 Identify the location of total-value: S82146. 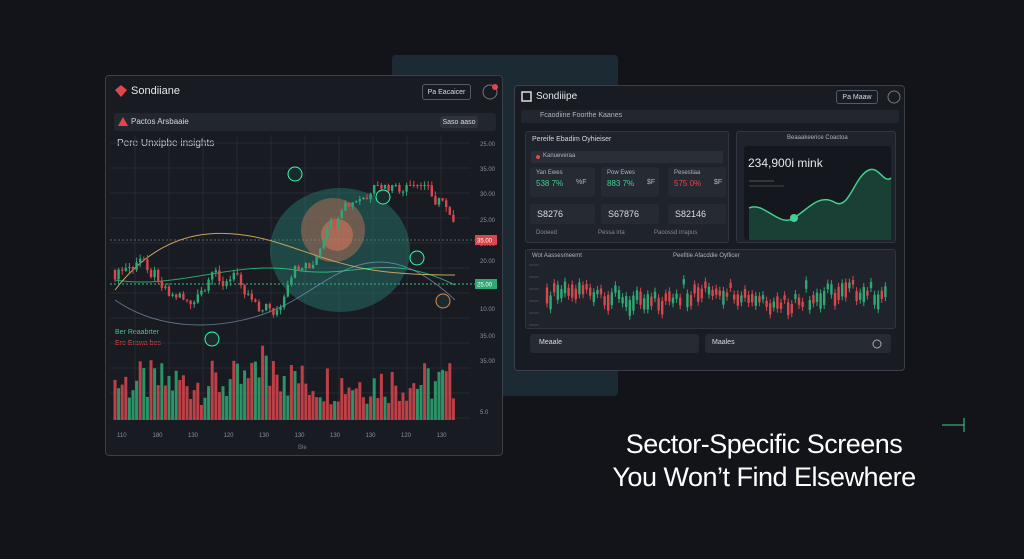
(691, 214).